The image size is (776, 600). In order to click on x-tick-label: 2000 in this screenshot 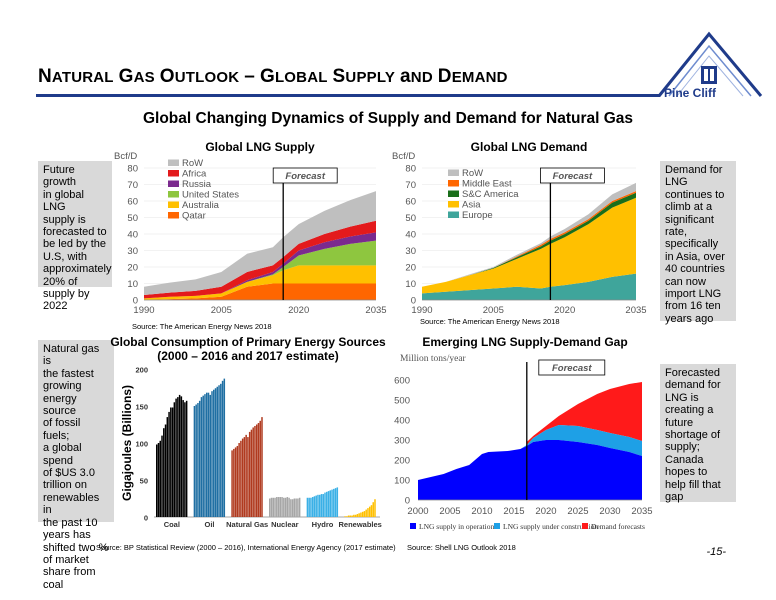, I will do `click(417, 511)`.